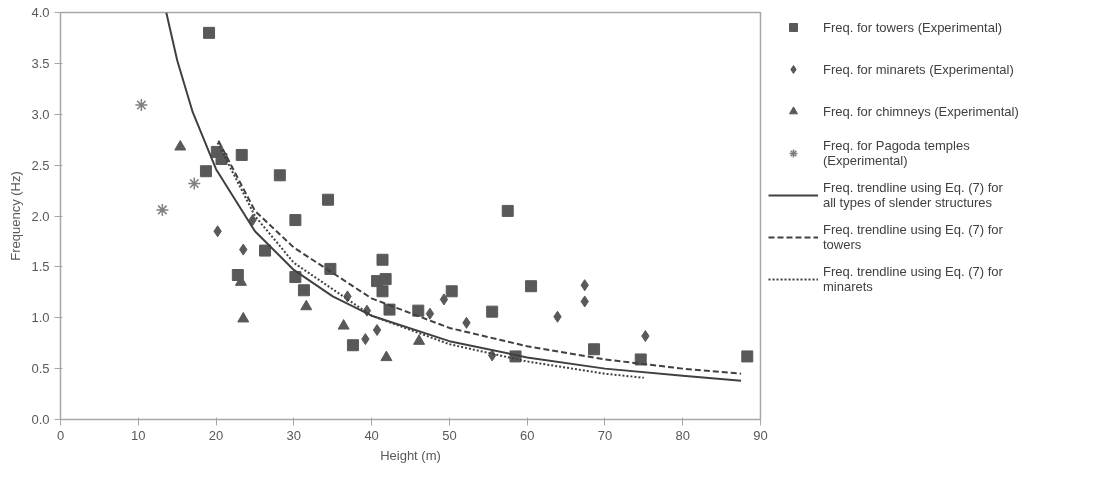  I want to click on legend-label: Freq. for chimneys (Experimental), so click(921, 111).